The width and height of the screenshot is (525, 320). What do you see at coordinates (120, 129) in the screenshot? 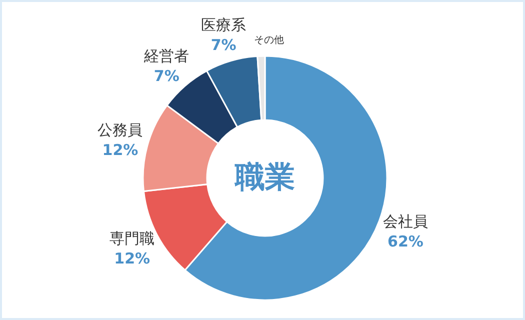
I see `slice-label: 公務員` at bounding box center [120, 129].